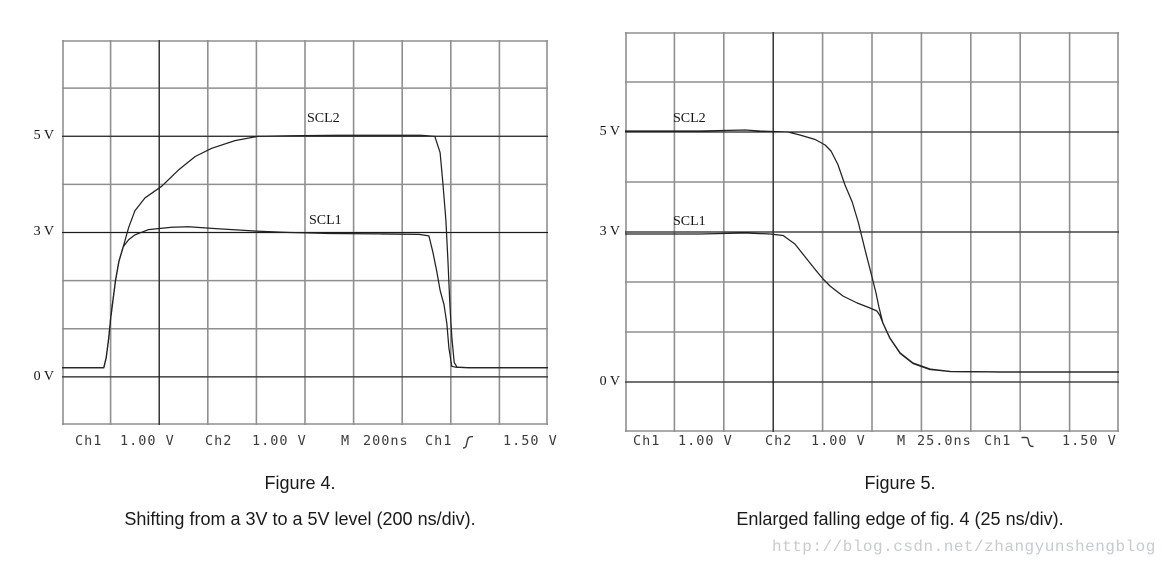 The height and width of the screenshot is (567, 1173). What do you see at coordinates (530, 441) in the screenshot?
I see `fig4-status-trig-level: 1.50 V` at bounding box center [530, 441].